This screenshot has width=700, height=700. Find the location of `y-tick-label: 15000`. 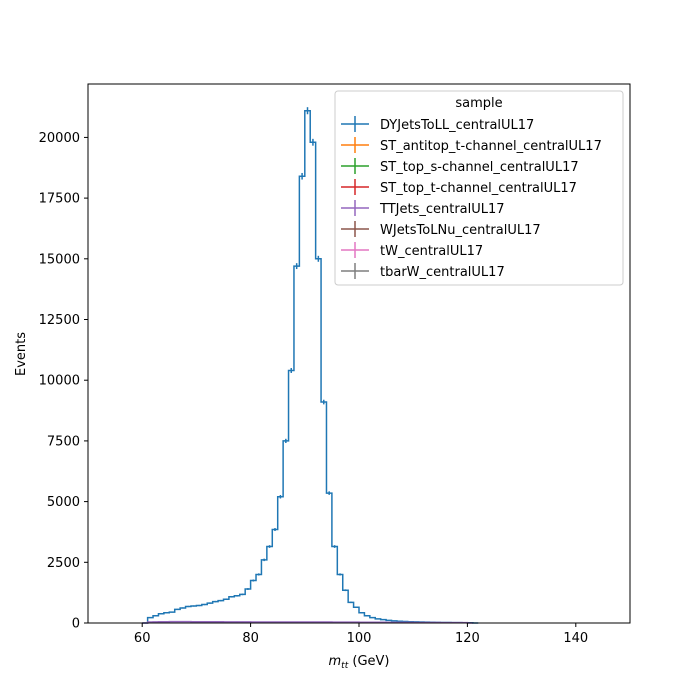

y-tick-label: 15000 is located at coordinates (59, 259).